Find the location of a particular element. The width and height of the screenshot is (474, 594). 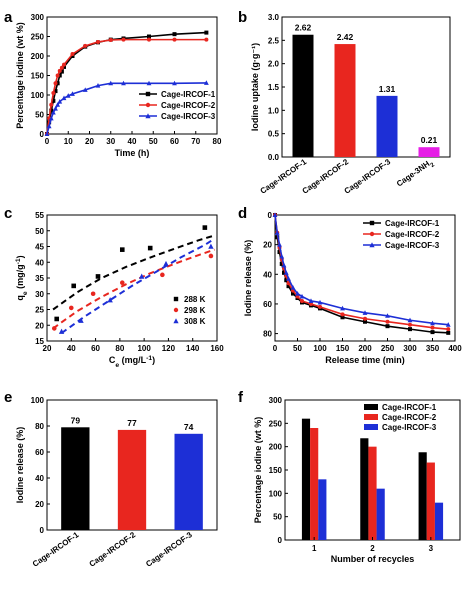

x-tick-label: 160 is located at coordinates (217, 348).